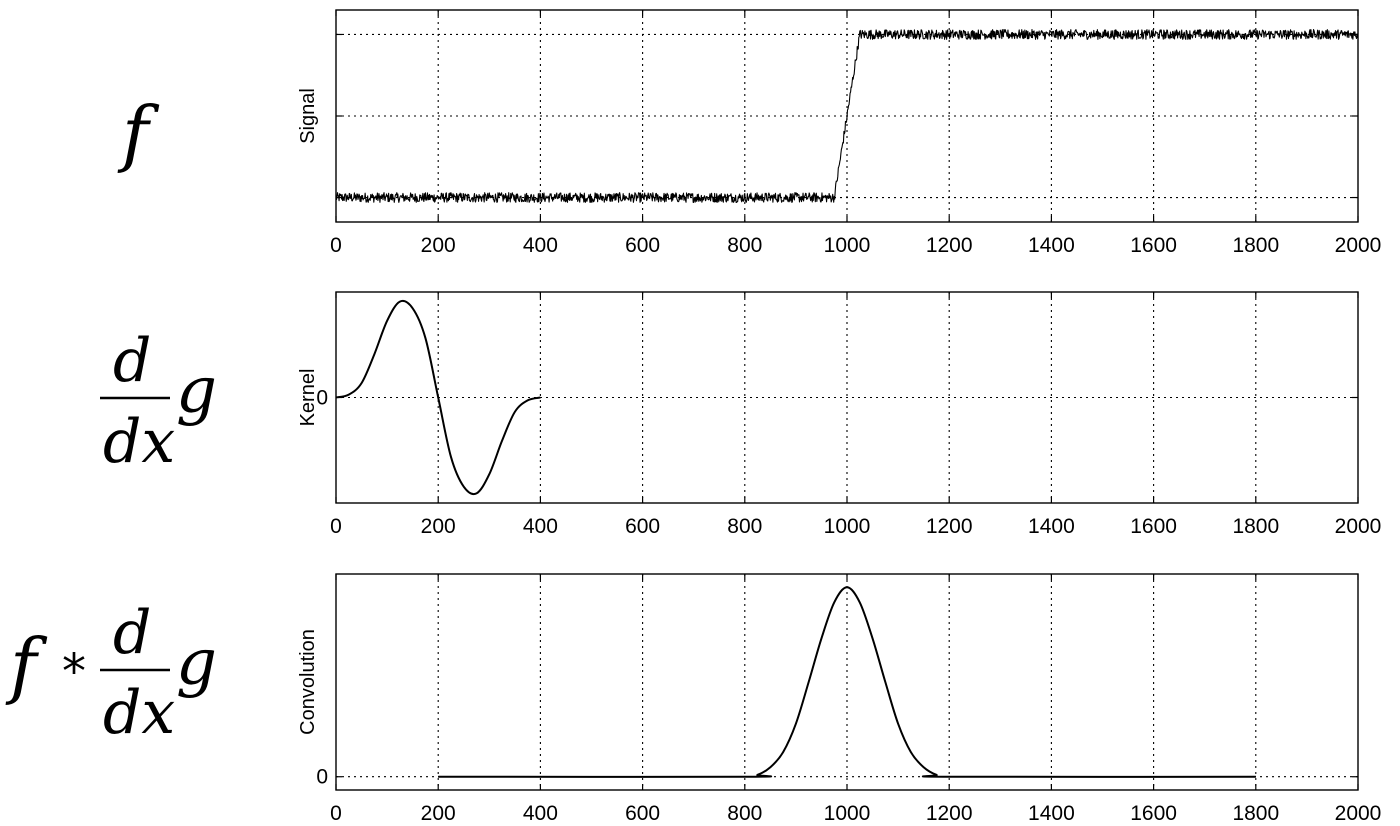 This screenshot has height=826, width=1400. I want to click on signal-xtick-label-400: 400, so click(540, 245).